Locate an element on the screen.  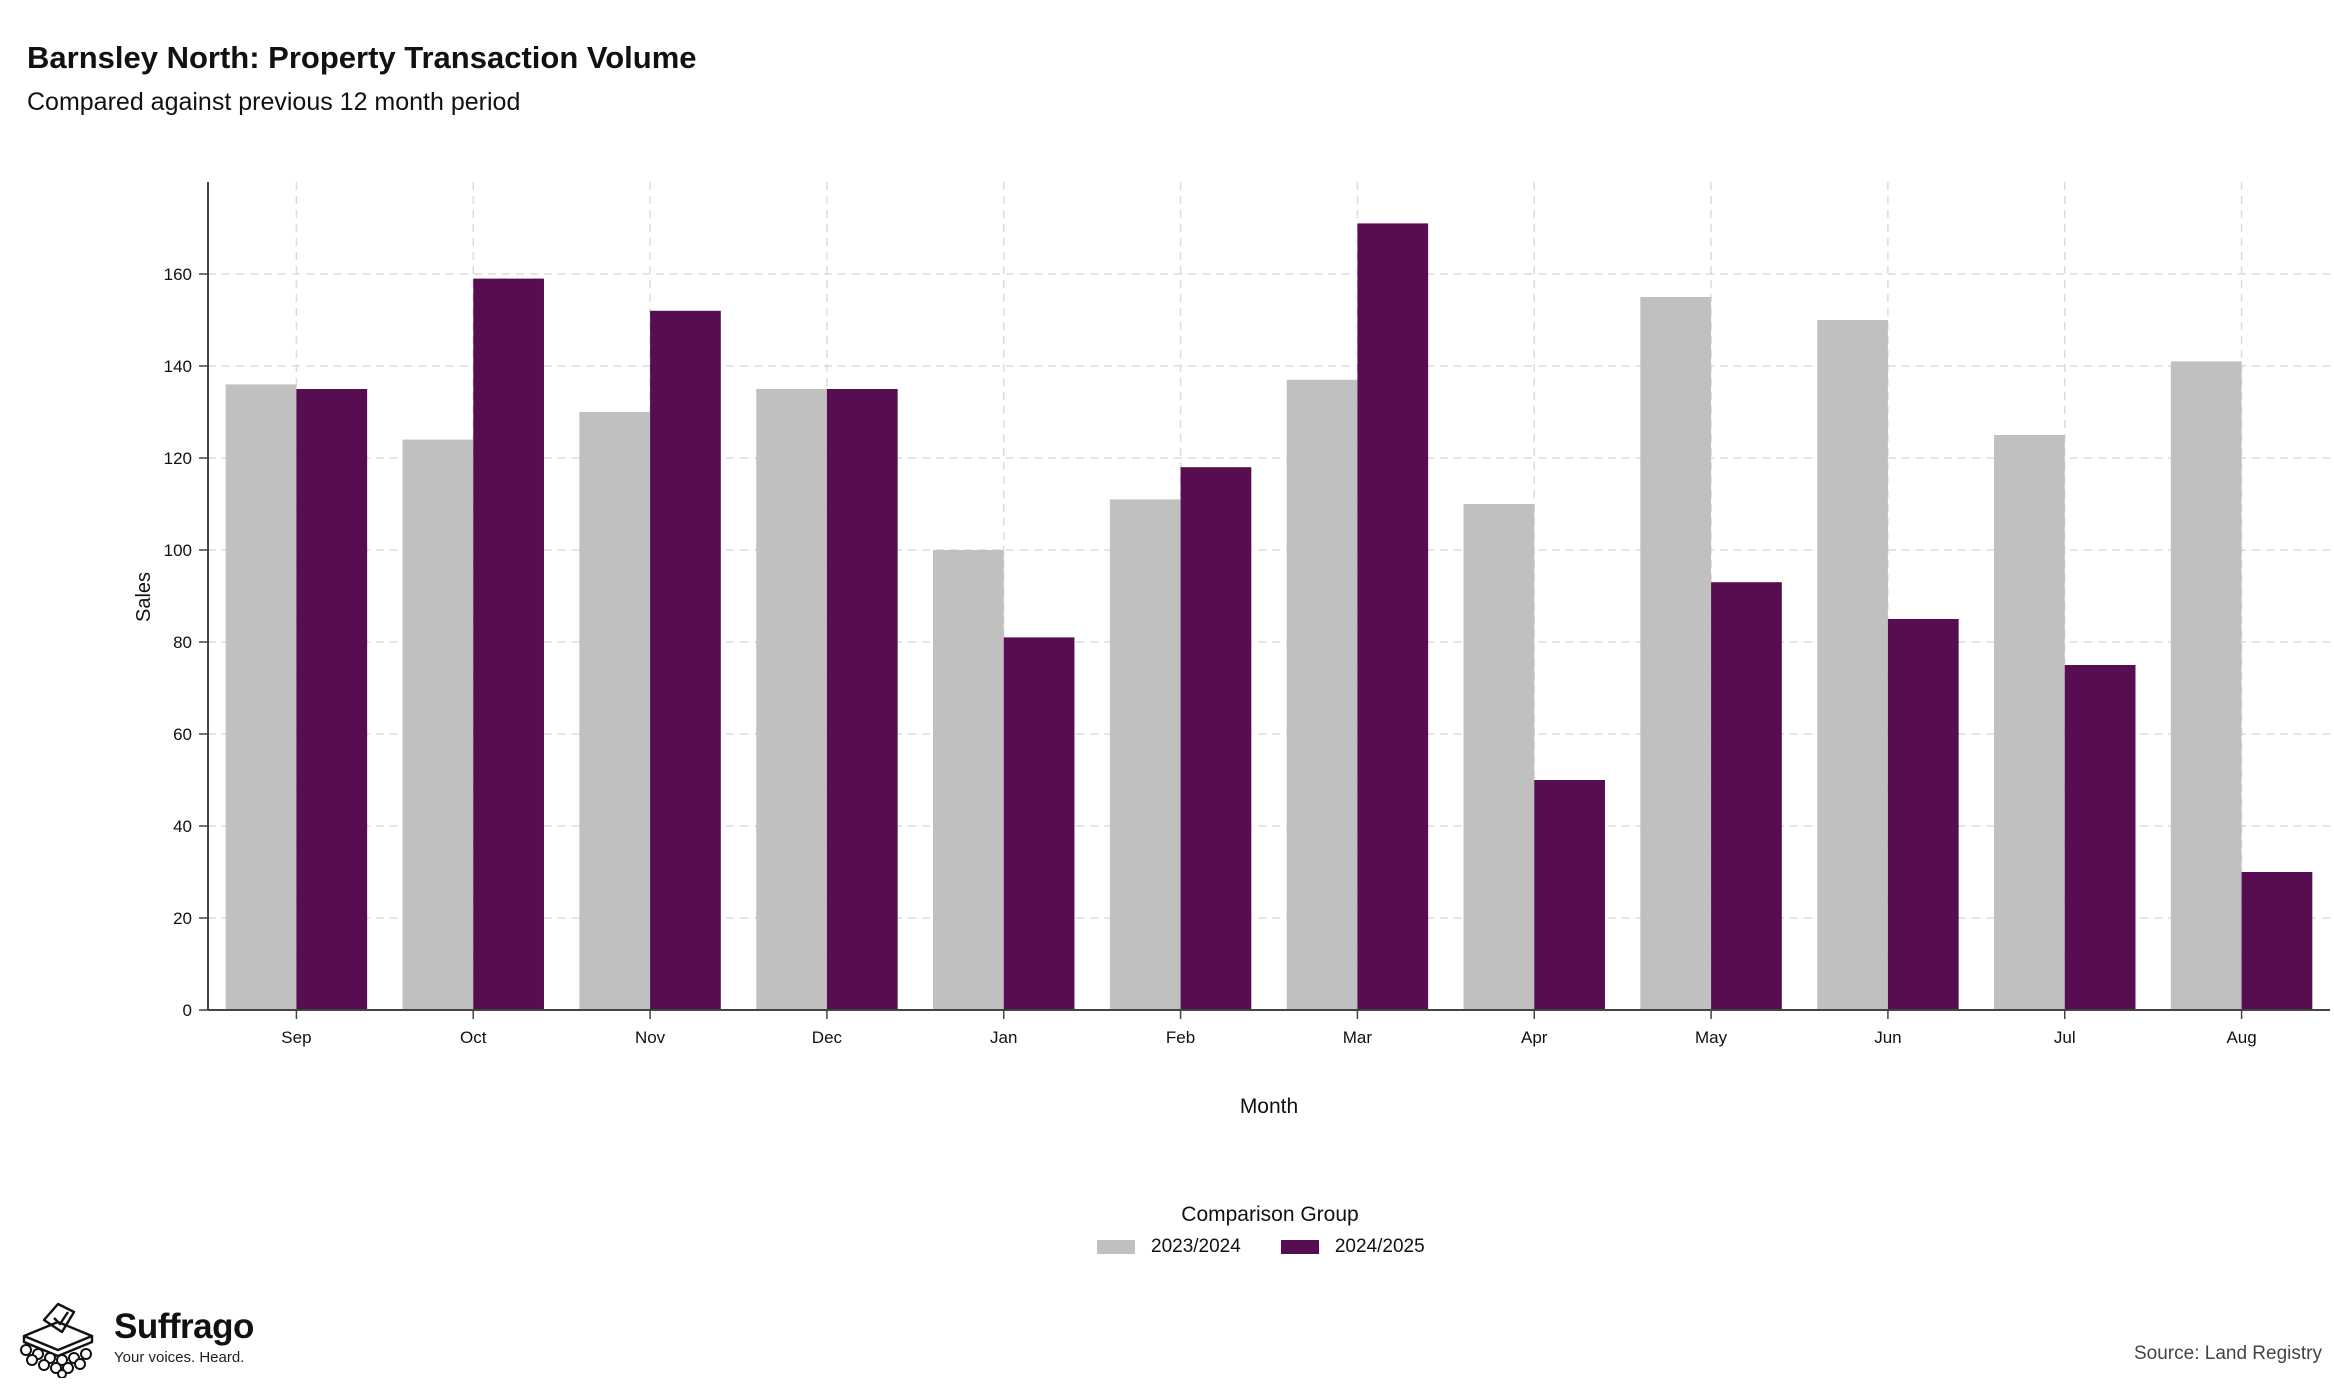
x-tick-label: Apr is located at coordinates (1534, 1037).